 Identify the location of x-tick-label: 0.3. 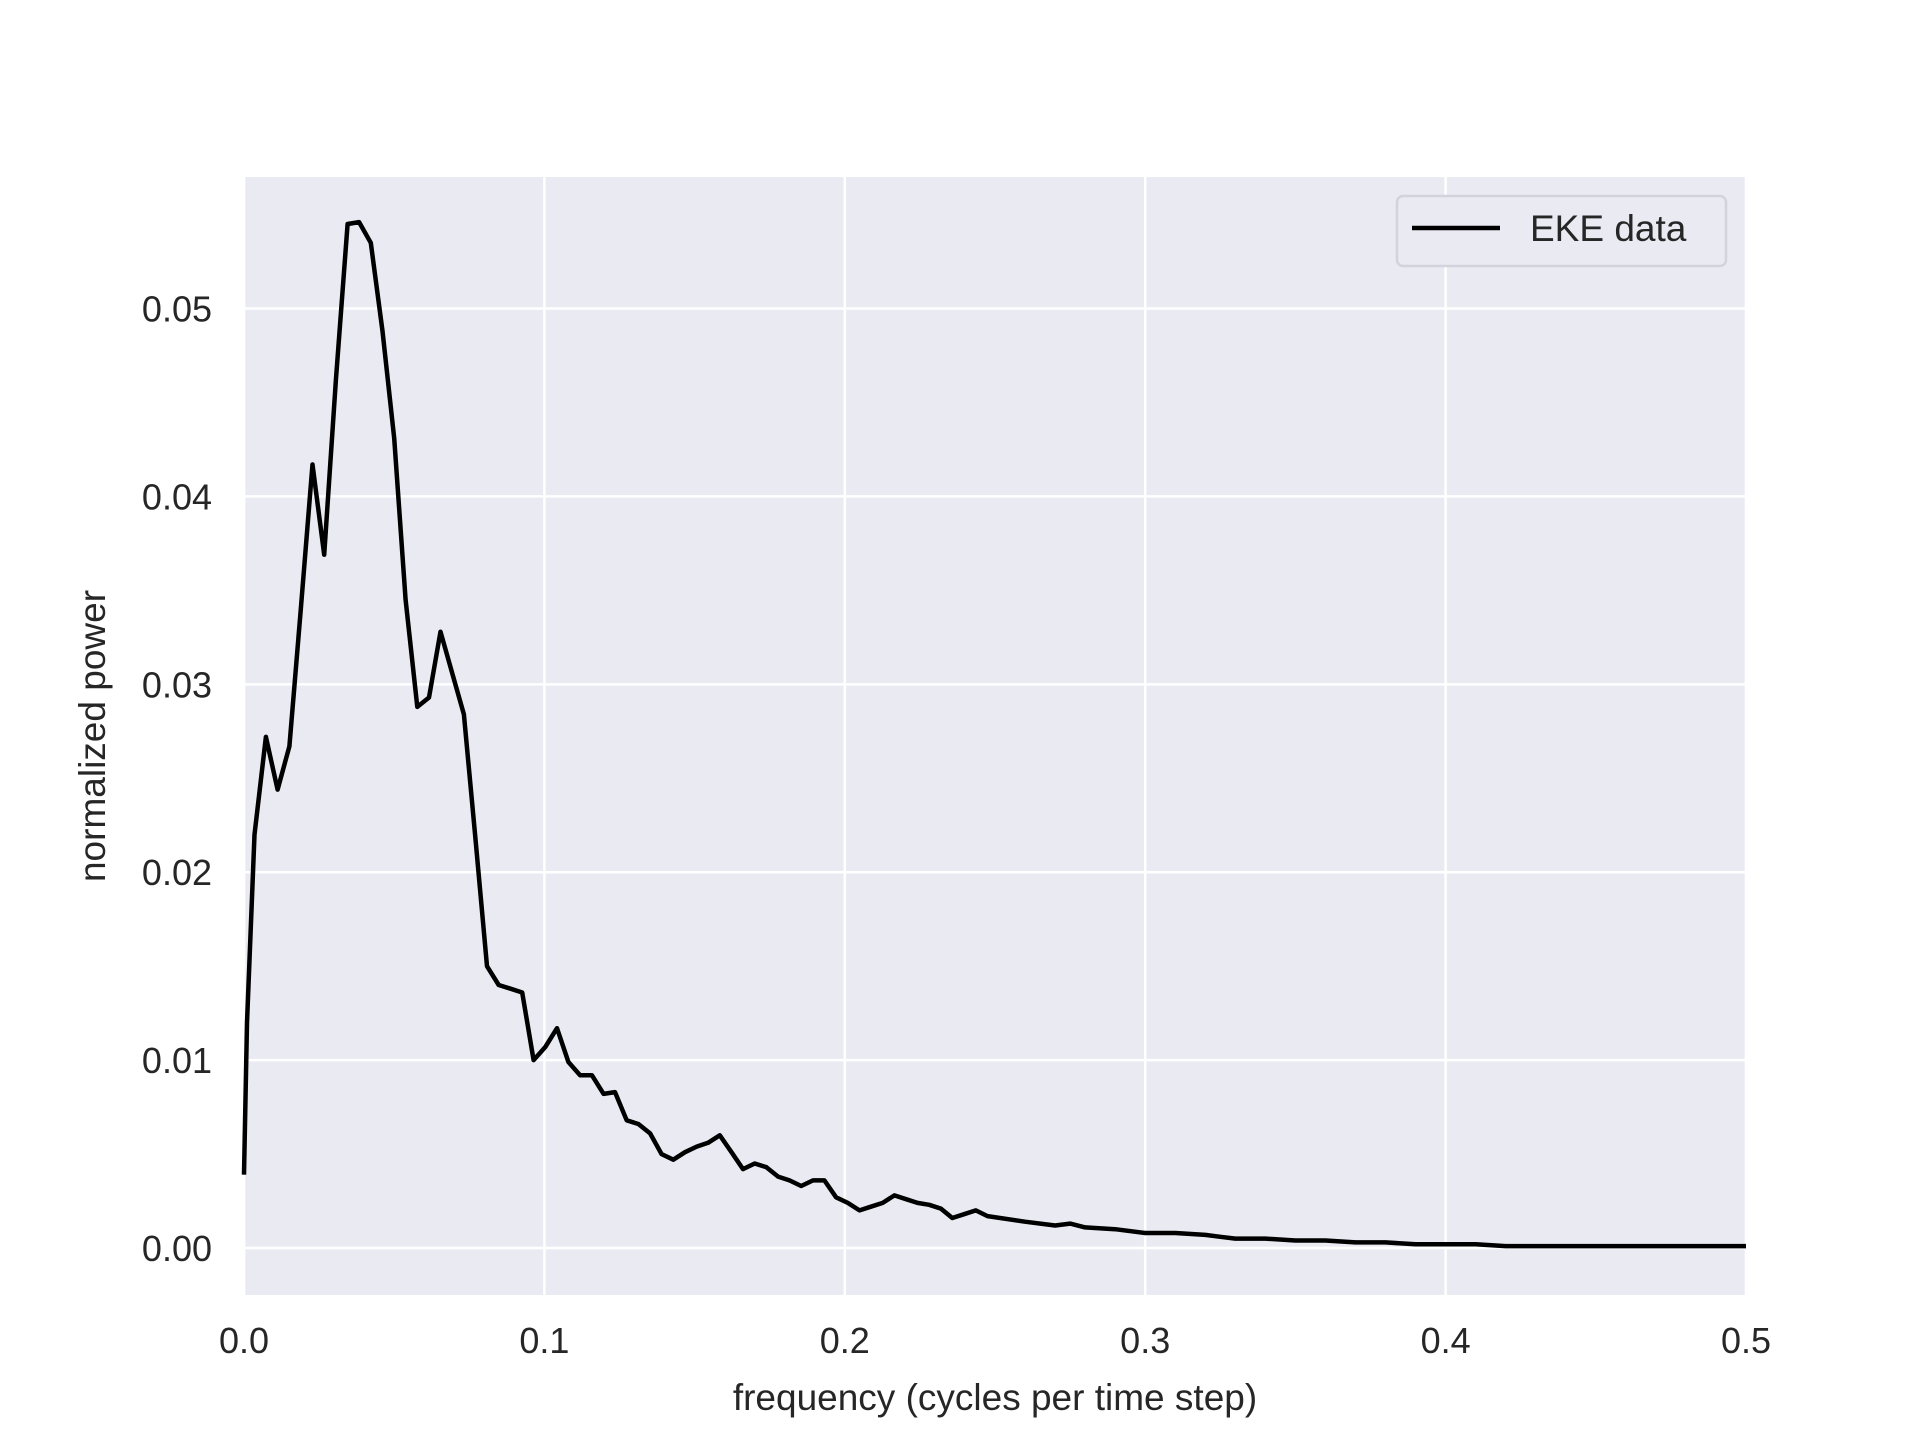
(1145, 1340).